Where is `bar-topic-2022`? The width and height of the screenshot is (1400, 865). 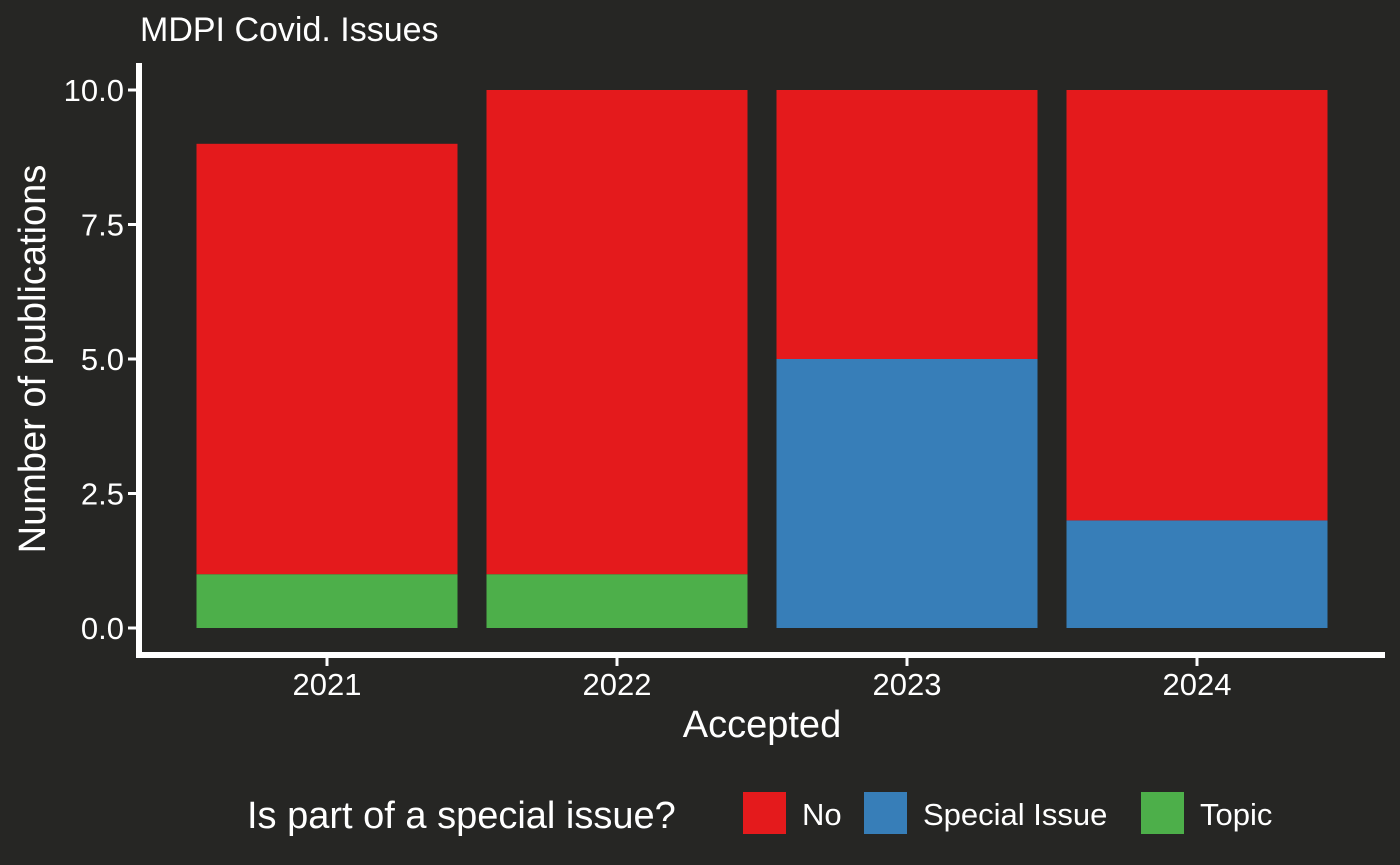
bar-topic-2022 is located at coordinates (617, 601).